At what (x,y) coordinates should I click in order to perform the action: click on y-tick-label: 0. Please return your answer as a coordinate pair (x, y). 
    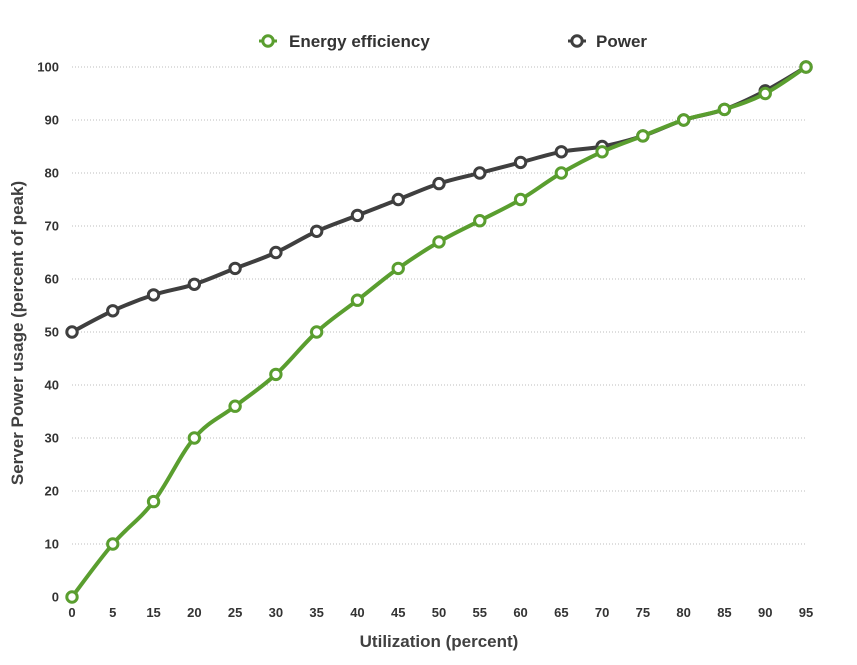
    Looking at the image, I should click on (55, 597).